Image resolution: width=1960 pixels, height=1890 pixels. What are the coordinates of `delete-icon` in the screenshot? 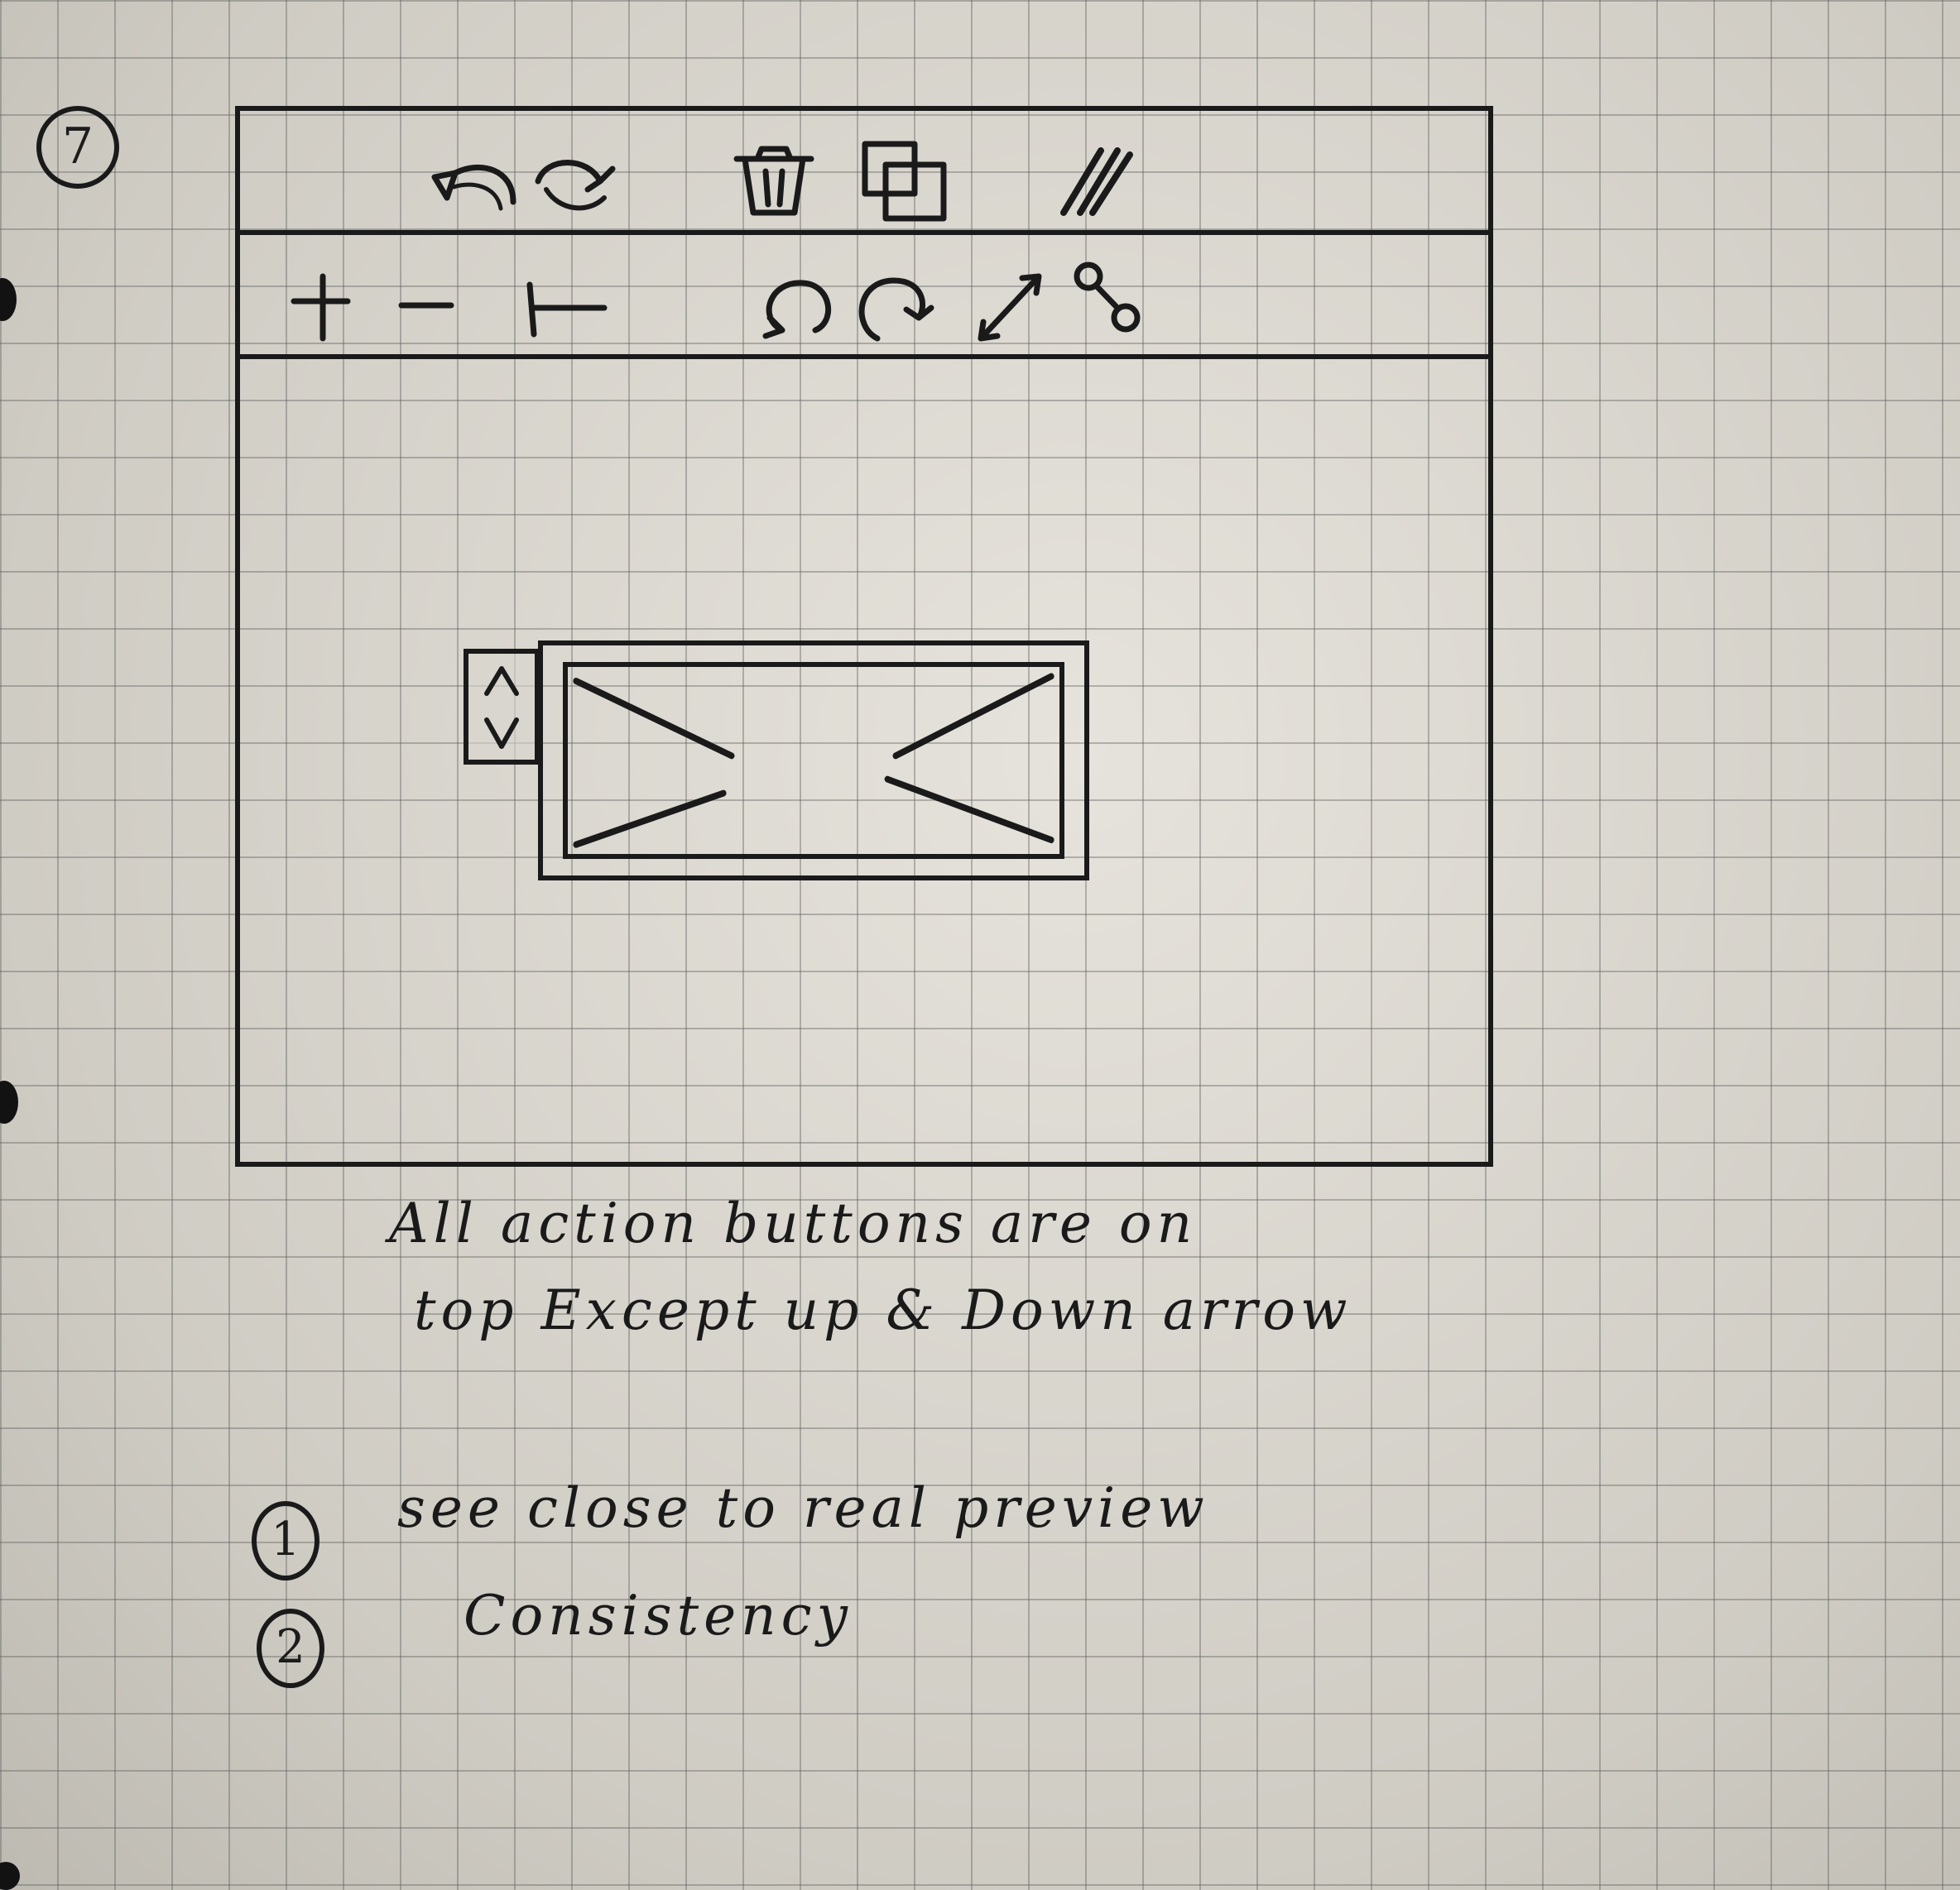 It's located at (774, 179).